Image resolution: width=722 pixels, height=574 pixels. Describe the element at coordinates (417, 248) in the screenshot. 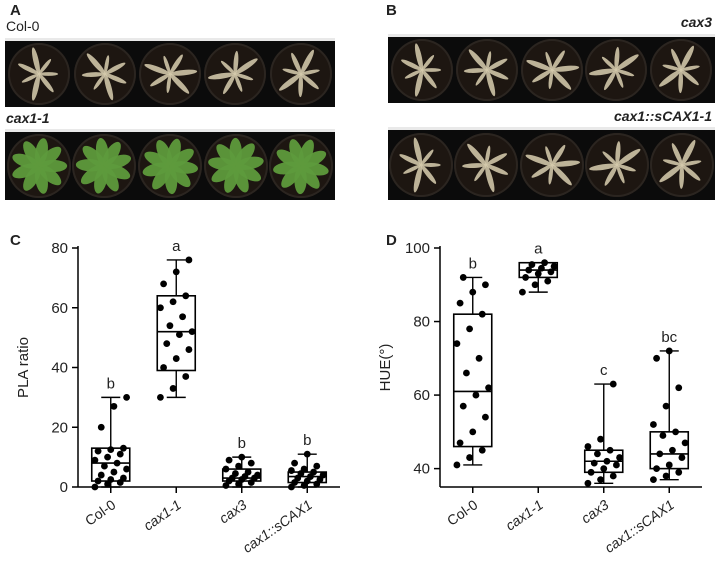

I see `y-tick-label: 100` at that location.